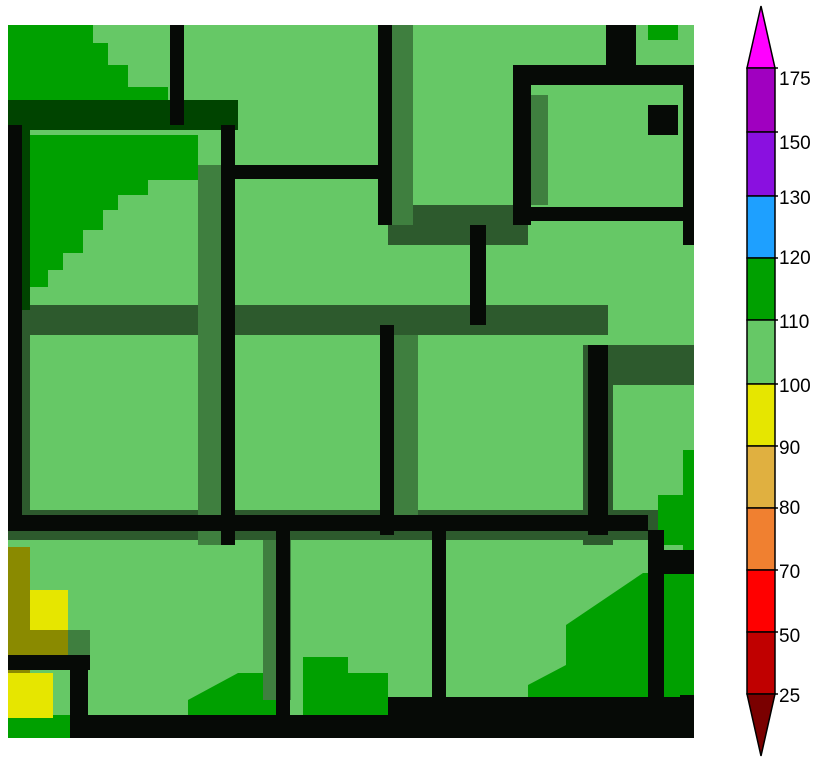  I want to click on tick-label-100: 100, so click(795, 386).